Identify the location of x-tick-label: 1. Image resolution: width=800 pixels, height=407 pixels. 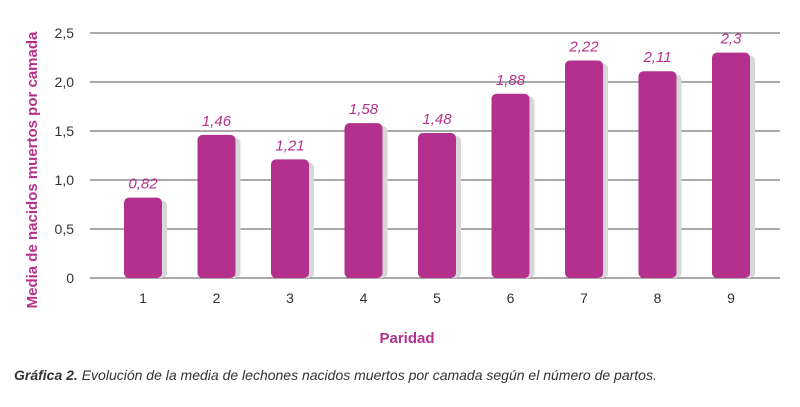
(143, 298).